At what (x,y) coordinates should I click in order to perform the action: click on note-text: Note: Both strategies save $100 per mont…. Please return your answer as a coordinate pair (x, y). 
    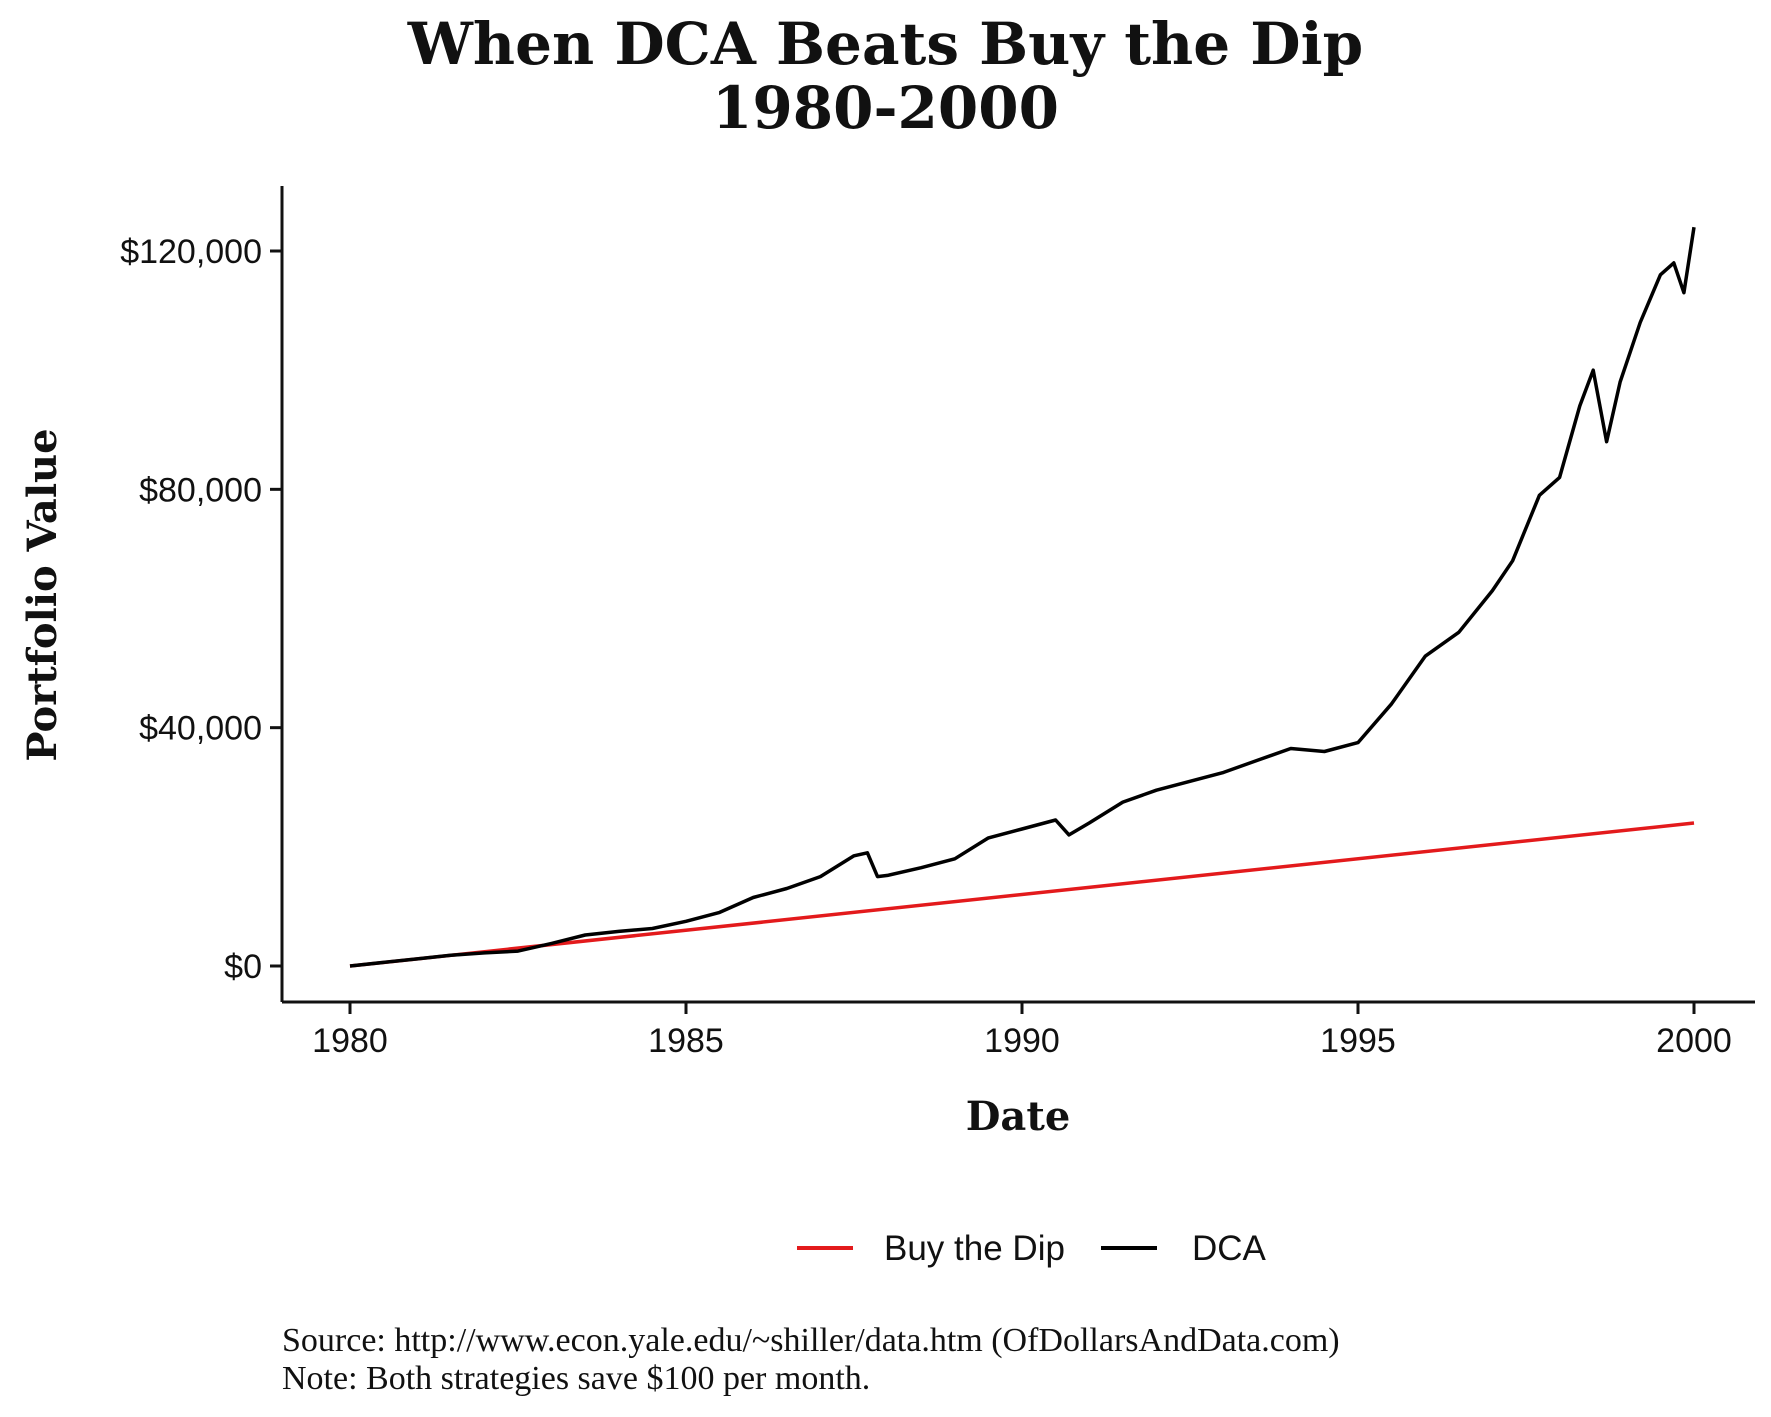
    Looking at the image, I should click on (576, 1378).